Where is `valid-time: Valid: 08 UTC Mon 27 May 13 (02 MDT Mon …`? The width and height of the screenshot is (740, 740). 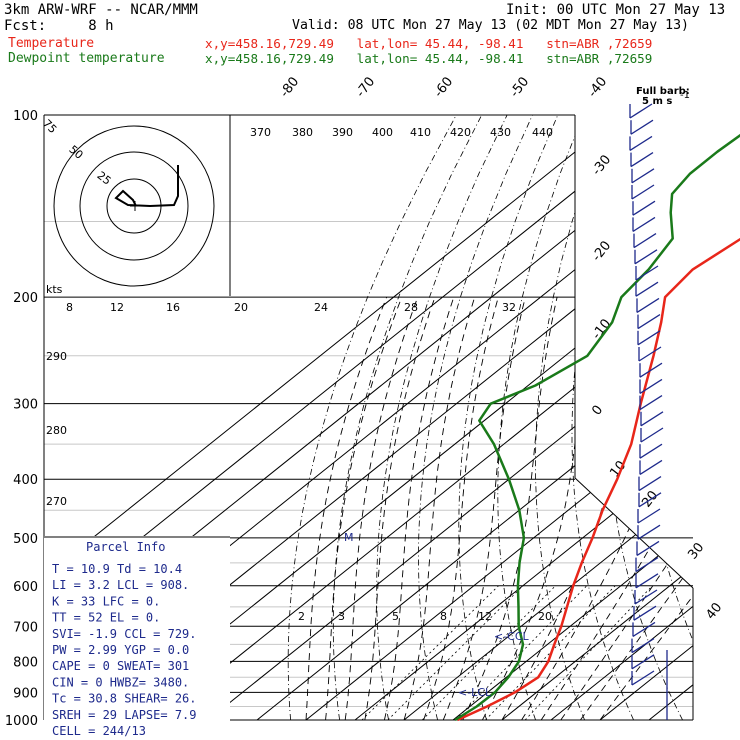 valid-time: Valid: 08 UTC Mon 27 May 13 (02 MDT Mon … is located at coordinates (490, 25).